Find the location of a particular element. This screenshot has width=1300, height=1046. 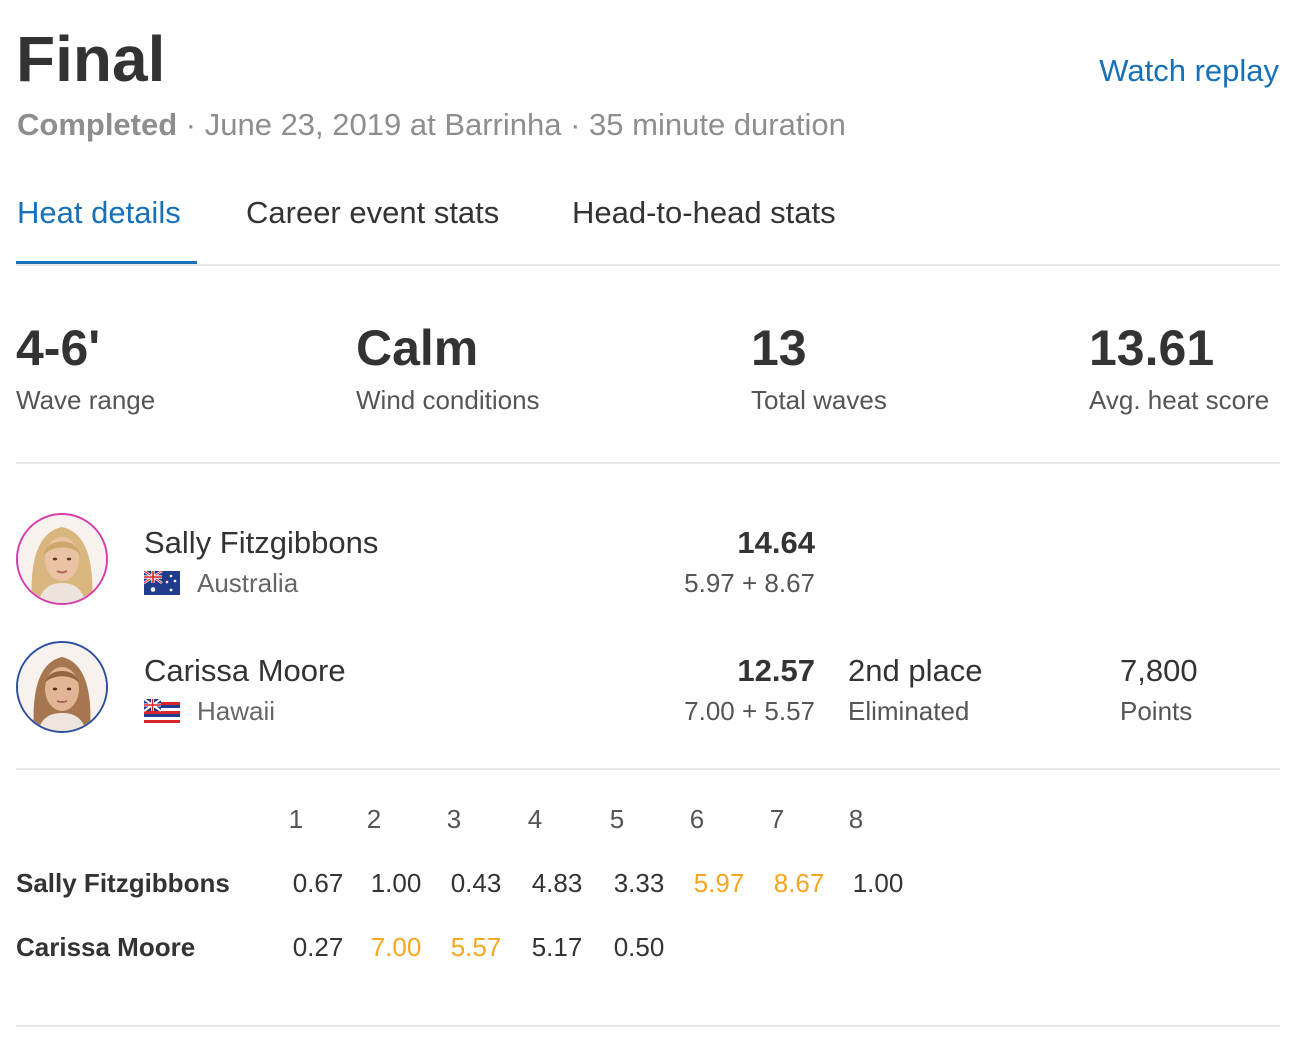

wave-score: 0.27 is located at coordinates (318, 947).